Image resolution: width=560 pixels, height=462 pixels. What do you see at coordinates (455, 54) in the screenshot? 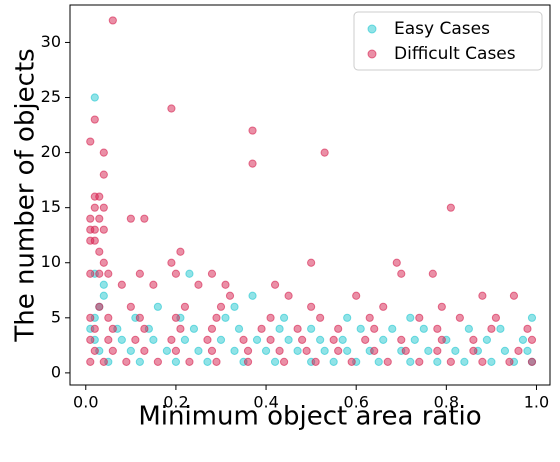
I see `legend-label: Difficult Cases` at bounding box center [455, 54].